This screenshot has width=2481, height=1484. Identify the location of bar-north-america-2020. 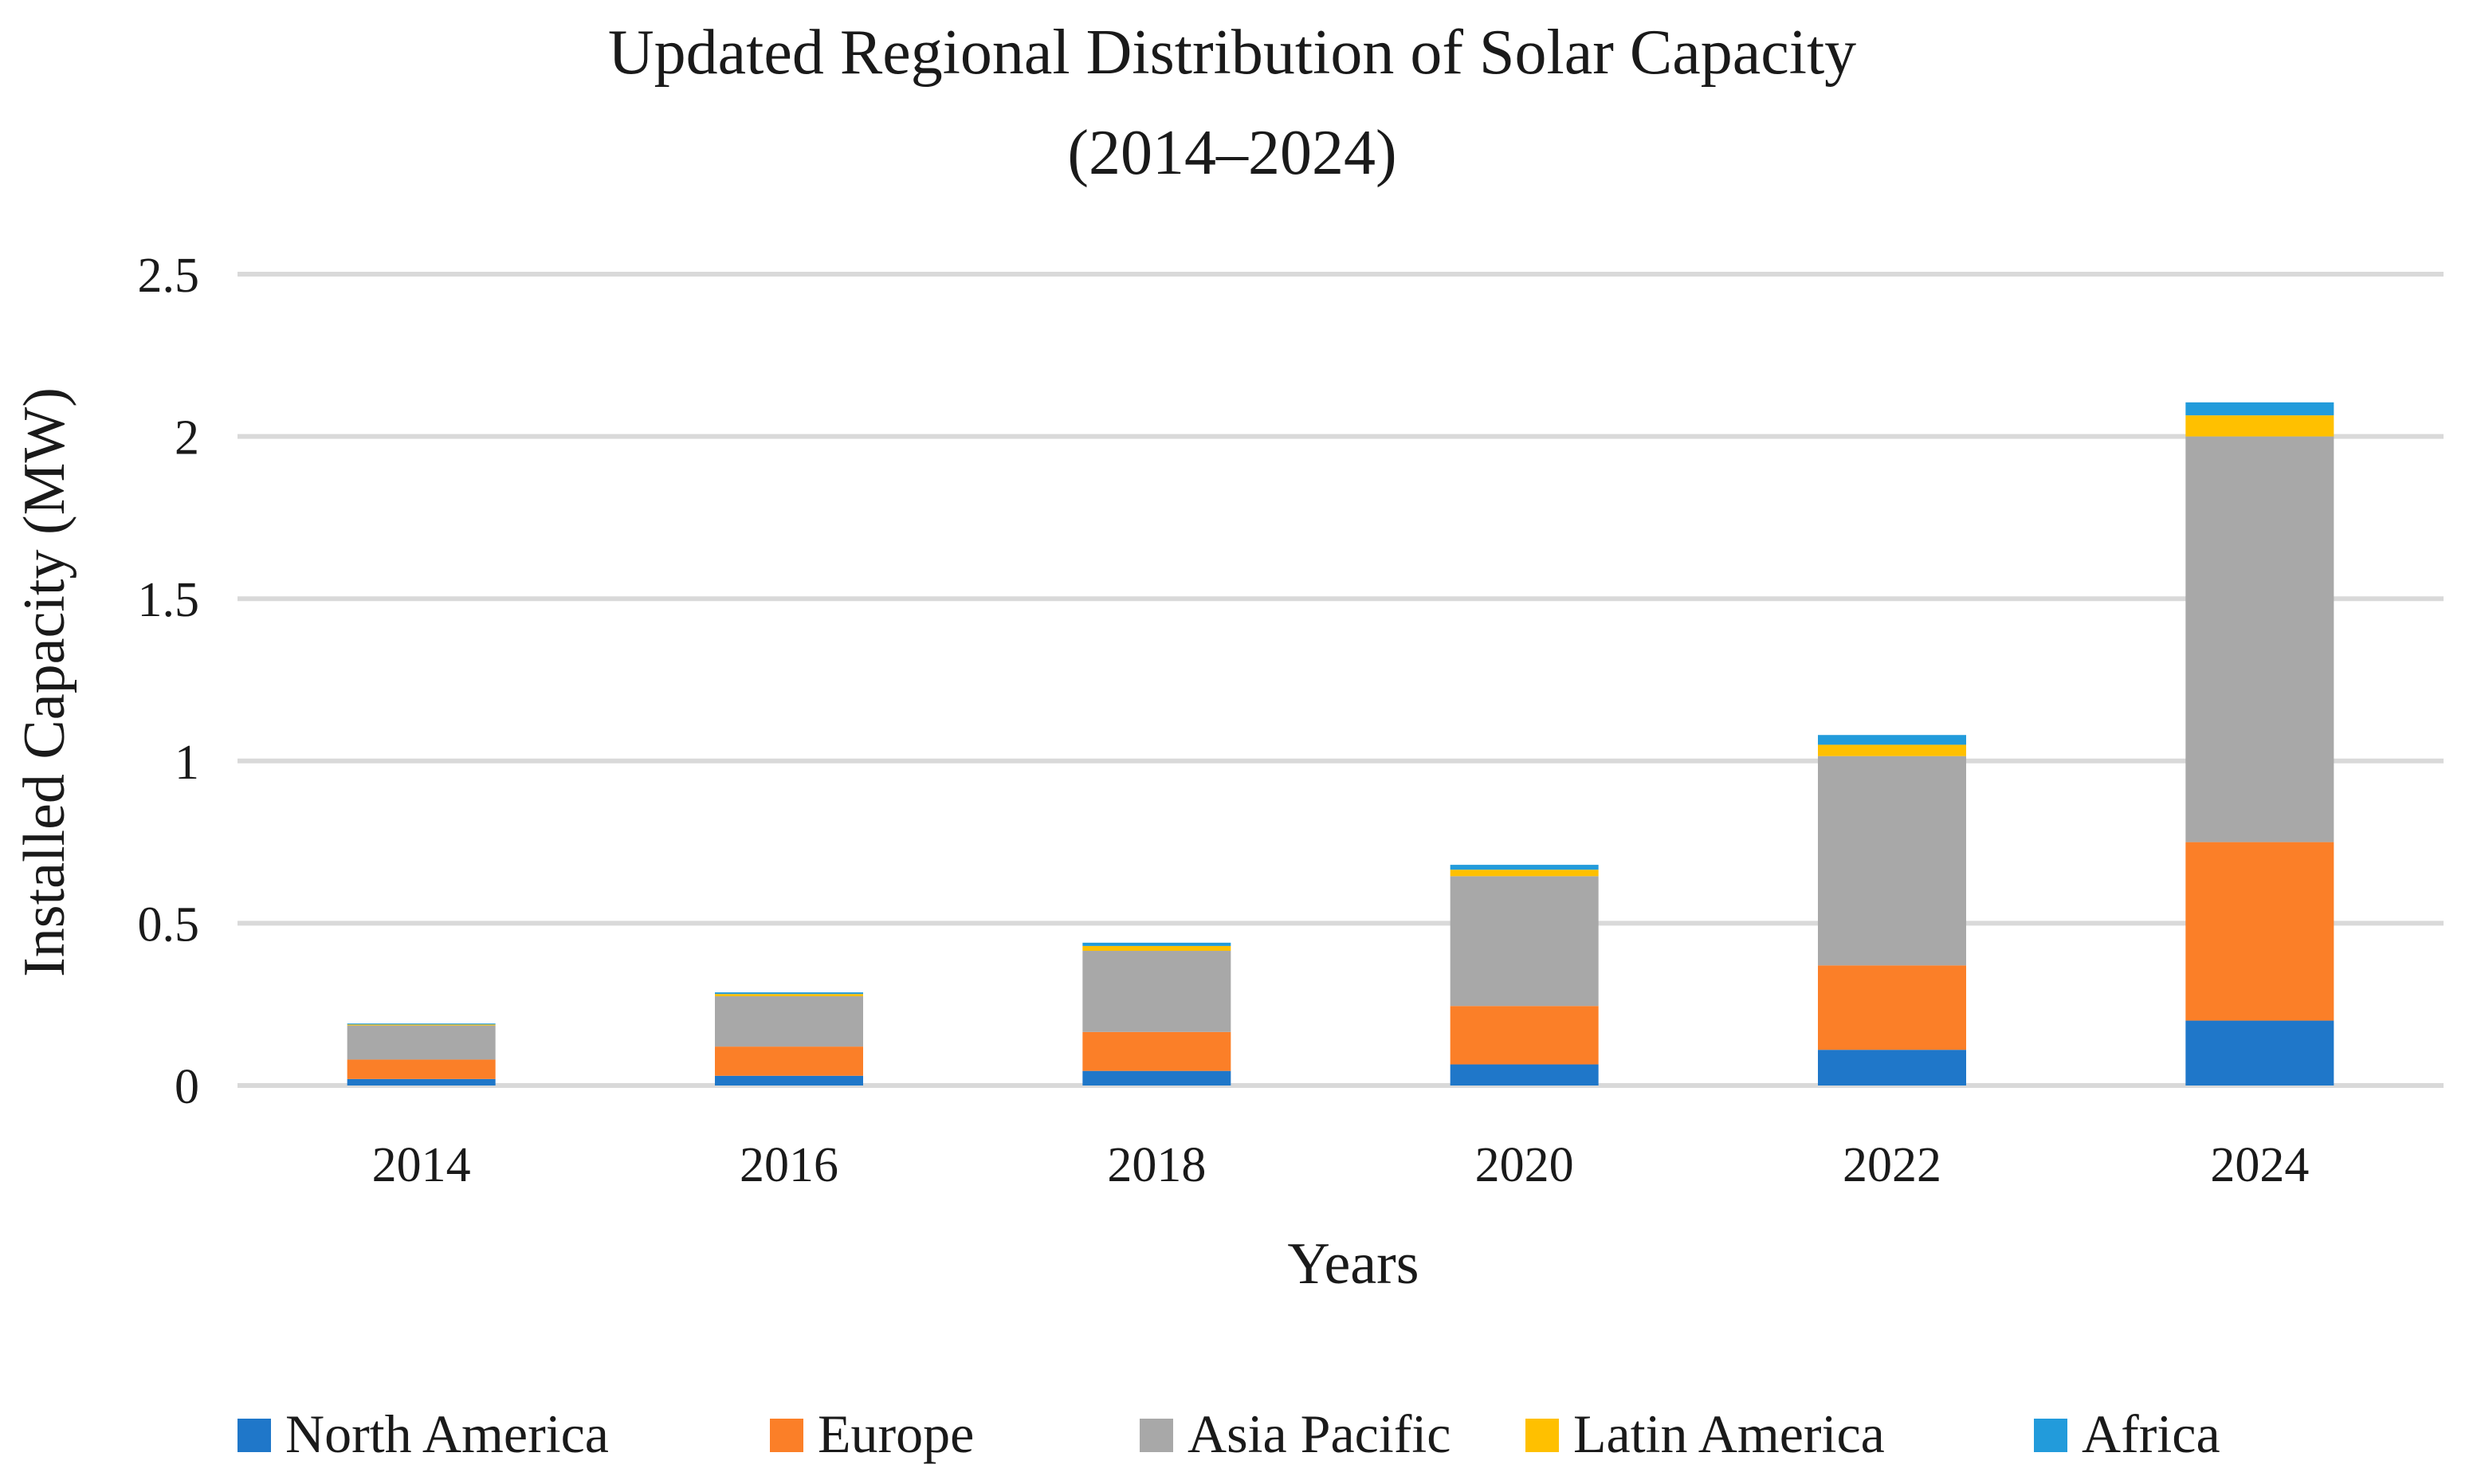
(1524, 1075).